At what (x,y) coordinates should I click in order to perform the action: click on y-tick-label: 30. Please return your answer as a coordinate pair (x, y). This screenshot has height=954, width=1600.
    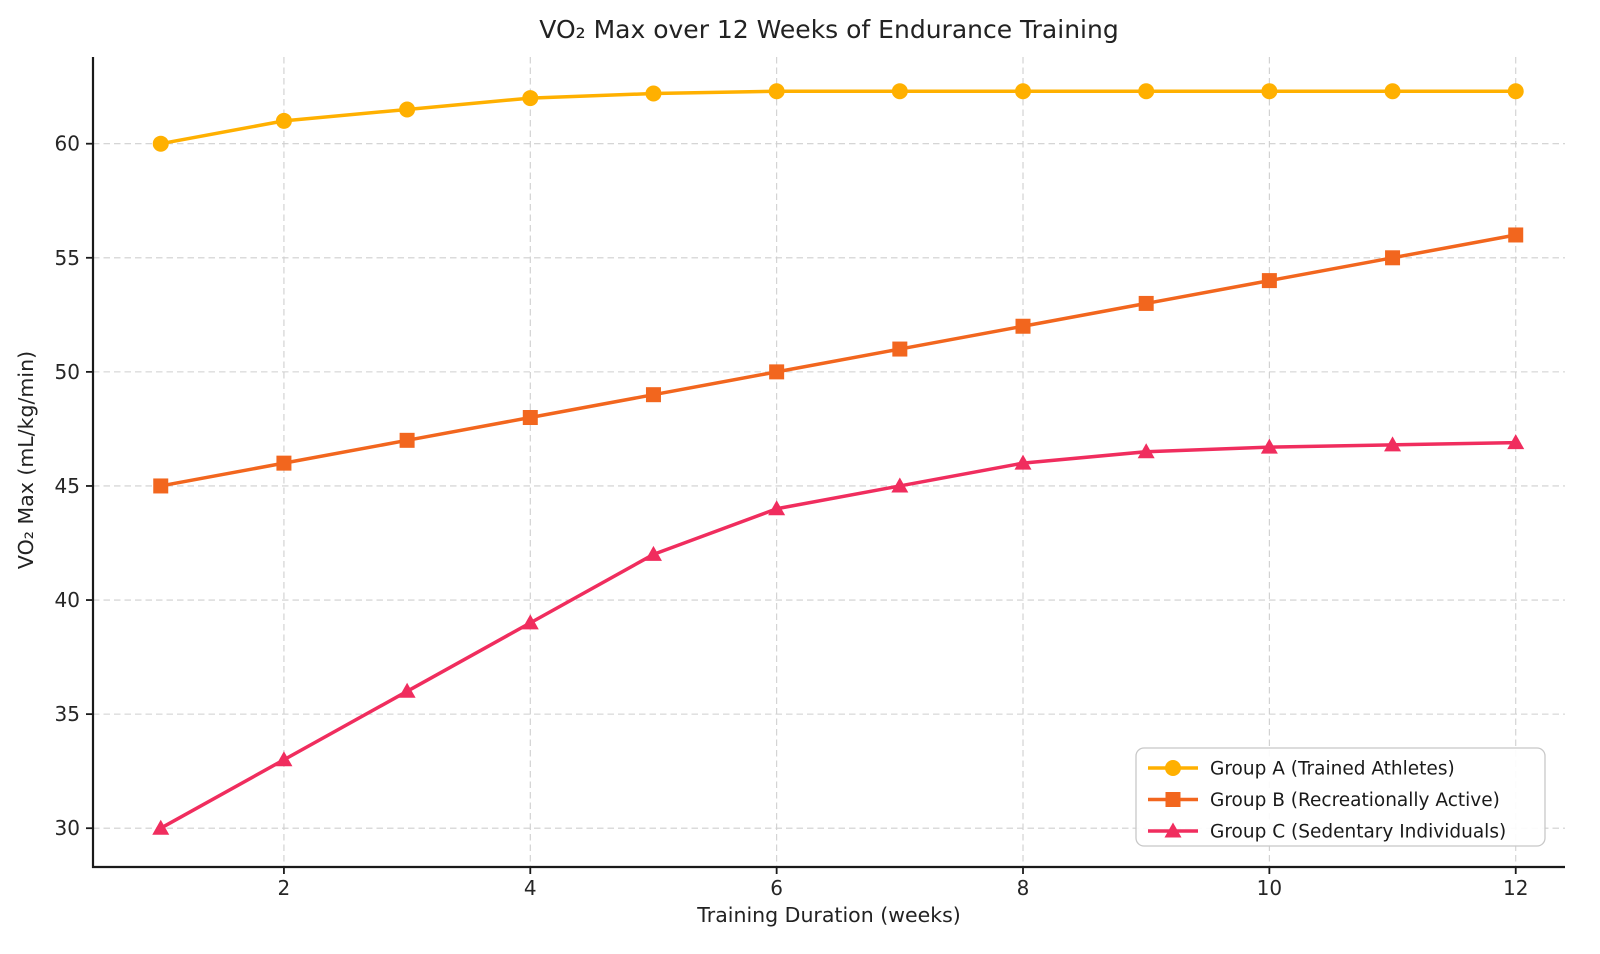
    Looking at the image, I should click on (67, 828).